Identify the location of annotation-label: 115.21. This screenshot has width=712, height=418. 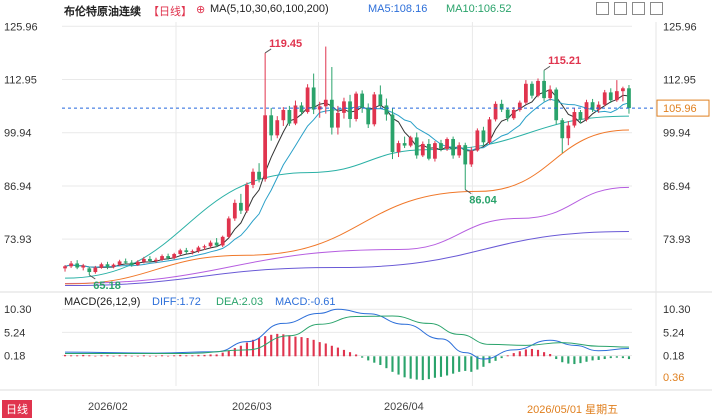
(564, 61).